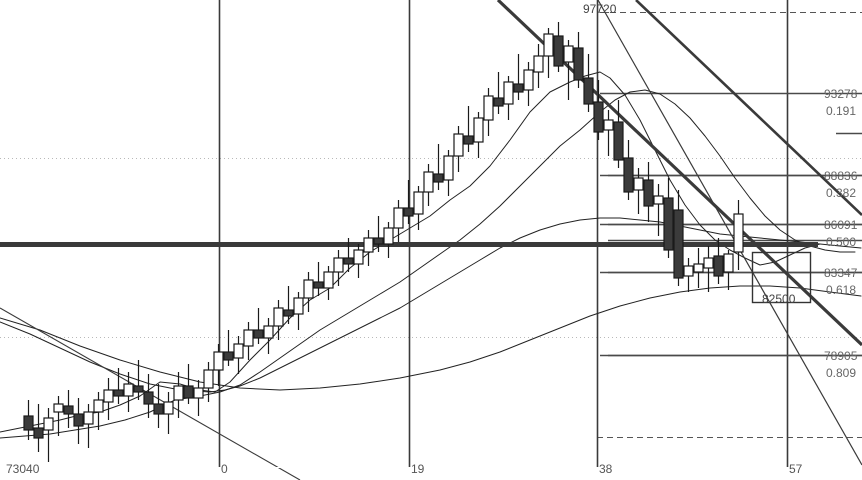  What do you see at coordinates (841, 273) in the screenshot?
I see `price-level-label: 83347` at bounding box center [841, 273].